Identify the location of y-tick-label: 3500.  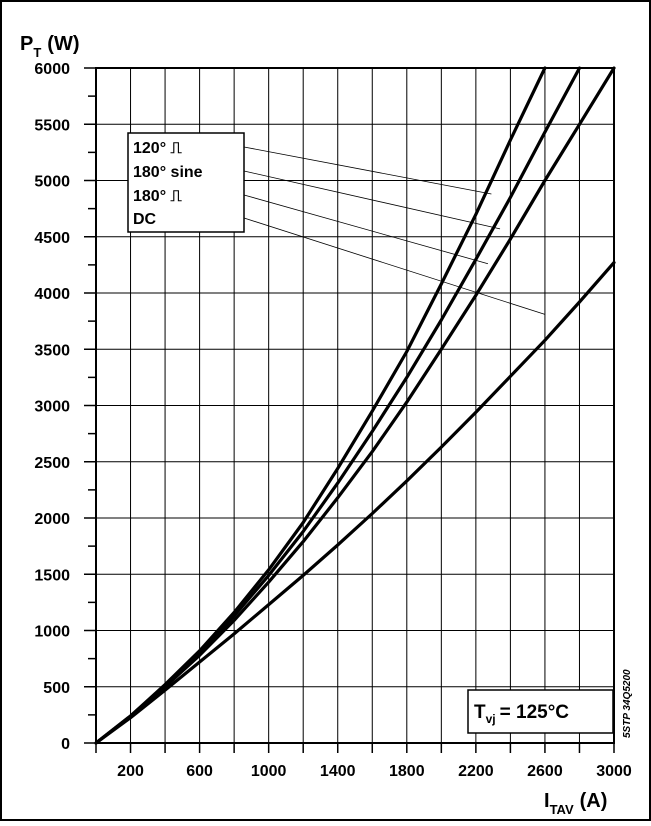
(52, 350).